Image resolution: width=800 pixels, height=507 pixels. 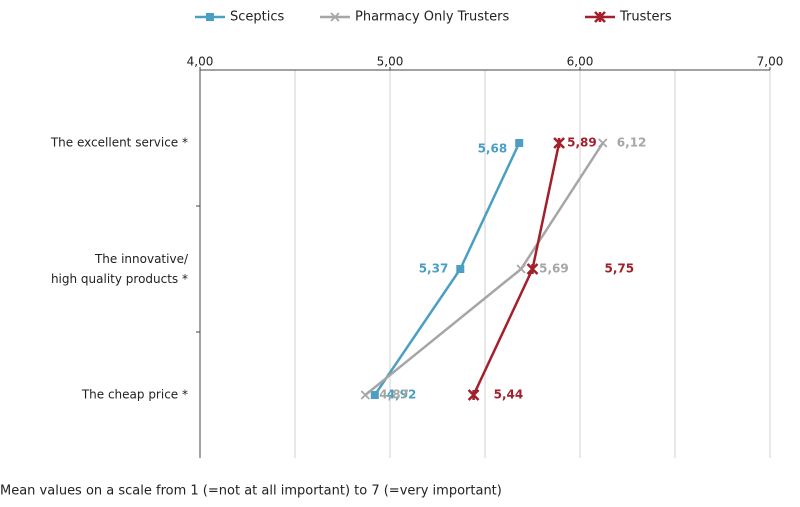 What do you see at coordinates (582, 143) in the screenshot?
I see `data-label: 5,89` at bounding box center [582, 143].